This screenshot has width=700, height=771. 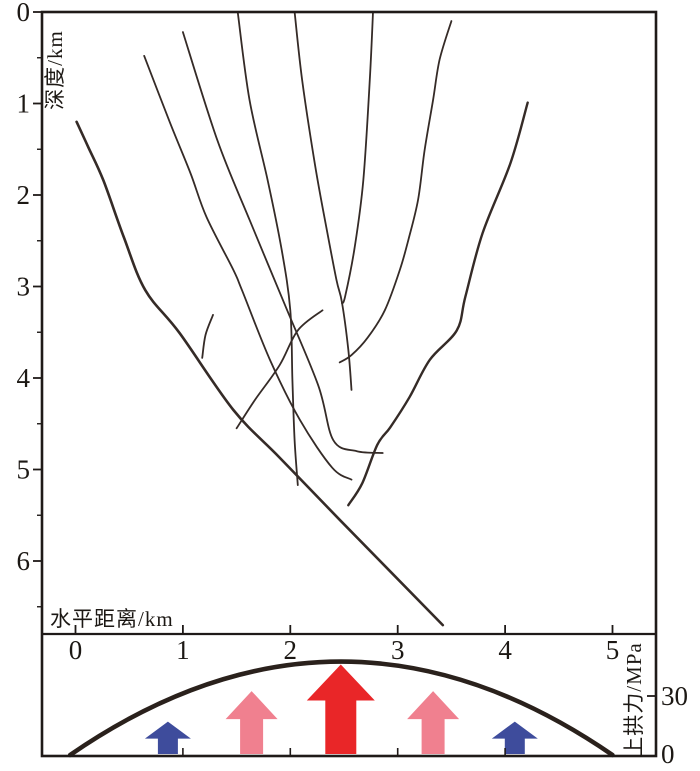 What do you see at coordinates (674, 696) in the screenshot?
I see `uplift-tick-label: 30` at bounding box center [674, 696].